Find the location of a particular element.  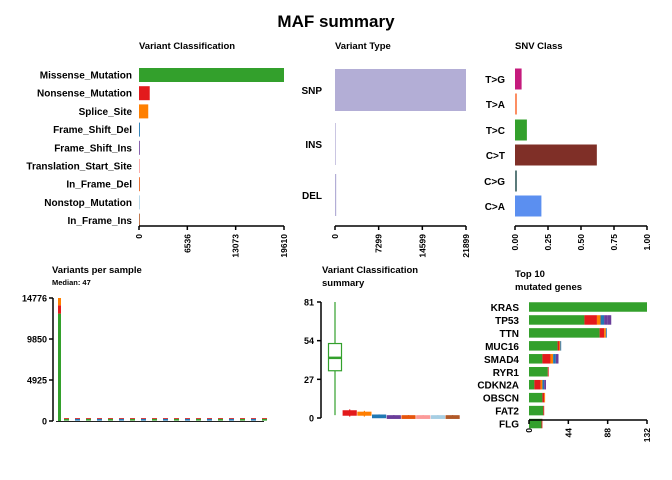

snv-x-tick-label: 0.25 is located at coordinates (548, 242).